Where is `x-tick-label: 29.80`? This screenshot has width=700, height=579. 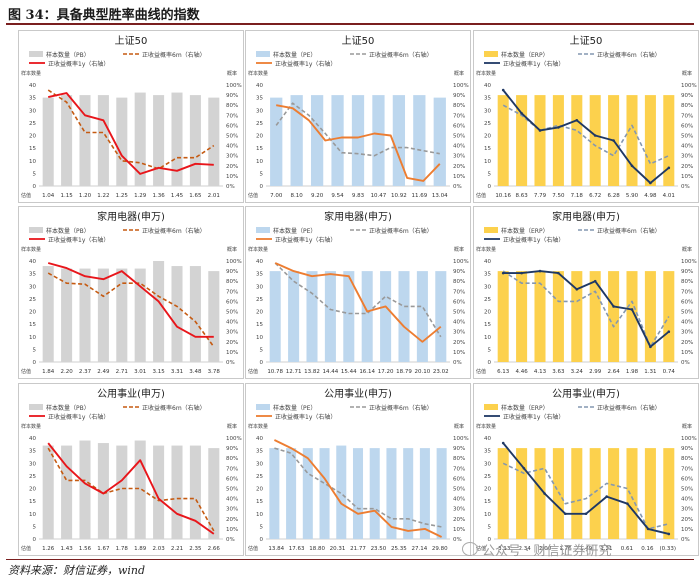 x-tick-label: 29.80 is located at coordinates (440, 549).